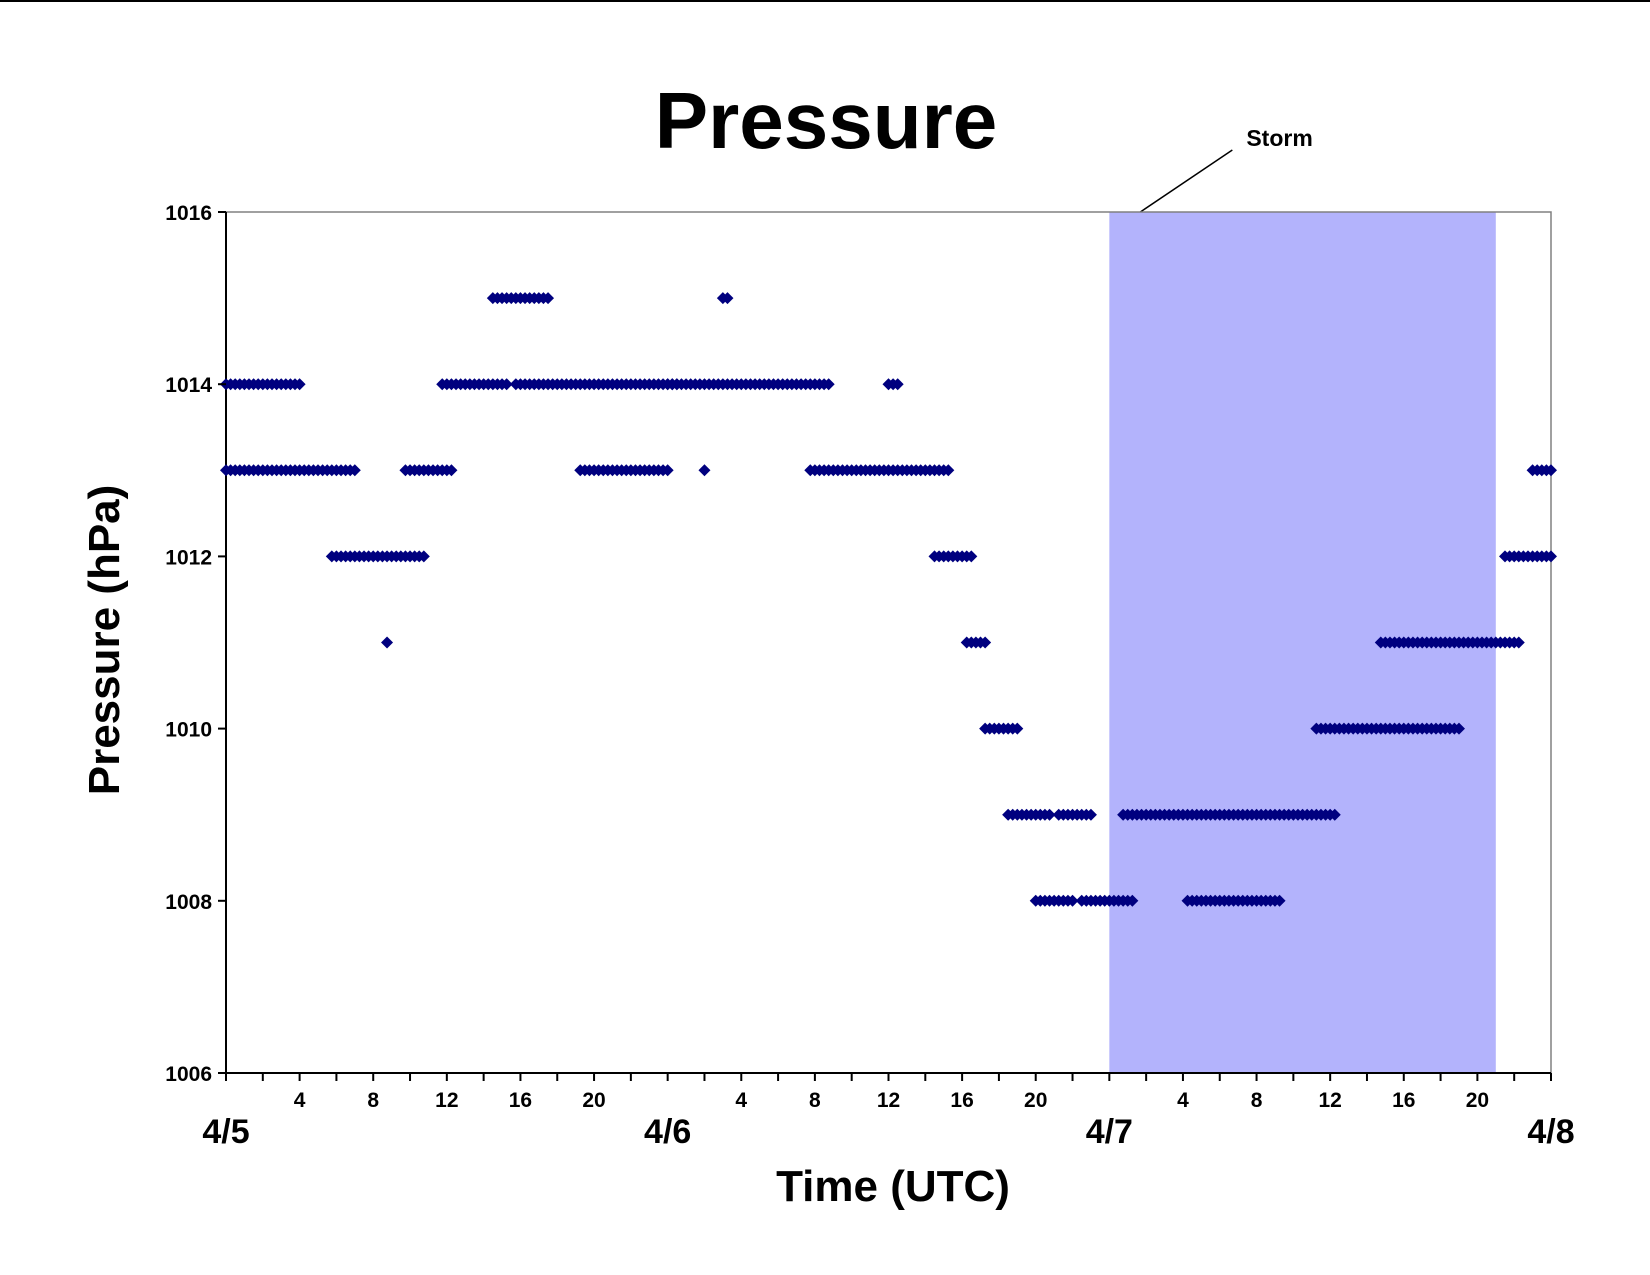 The image size is (1650, 1275). I want to click on x-date-label: 4/5, so click(225, 1132).